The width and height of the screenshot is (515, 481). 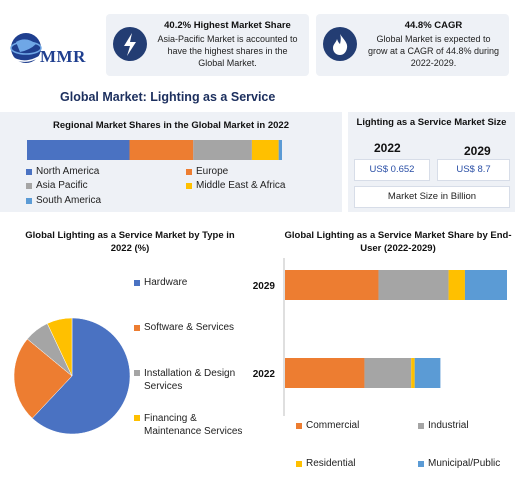 What do you see at coordinates (265, 150) in the screenshot?
I see `bar-segment-middle-east-africa` at bounding box center [265, 150].